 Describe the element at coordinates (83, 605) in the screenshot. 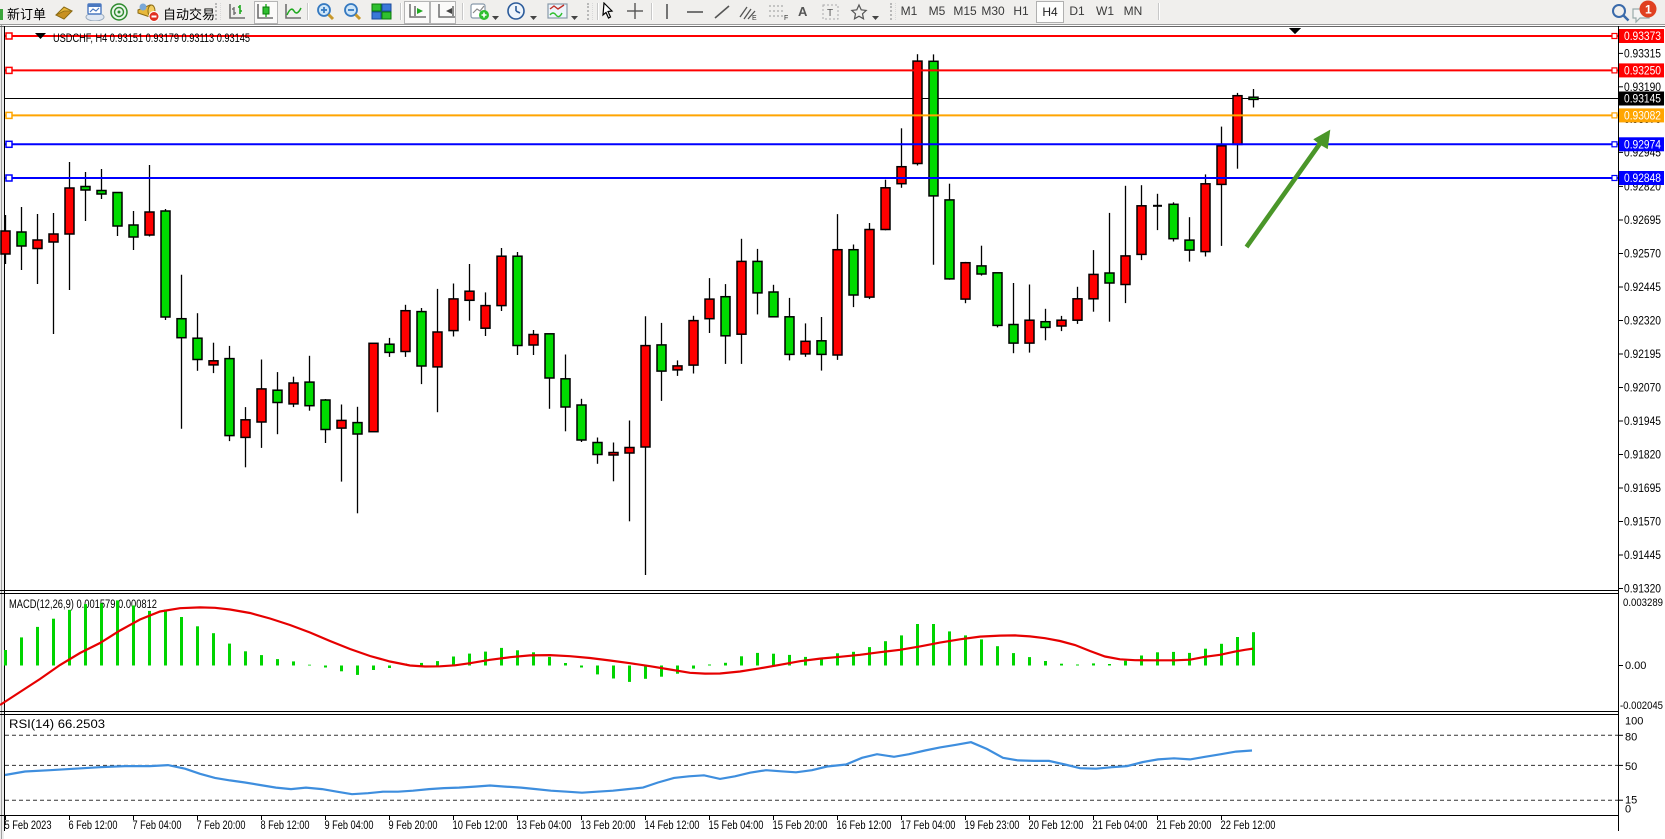

I see `svg-text:MACD(12,26,9) 0.001579 0.00081: MACD(12,26,9) 0.001579 0.000812` at that location.